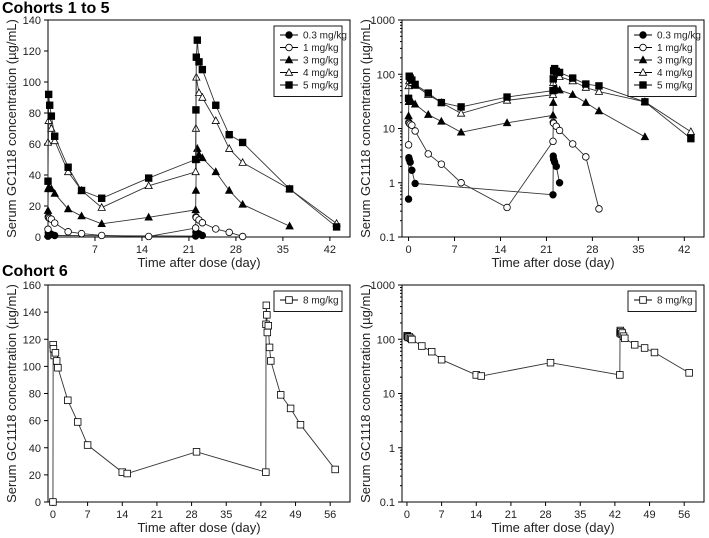 The width and height of the screenshot is (709, 538). I want to click on title-cohorts-1-5: Cohorts 1 to 5, so click(56, 8).